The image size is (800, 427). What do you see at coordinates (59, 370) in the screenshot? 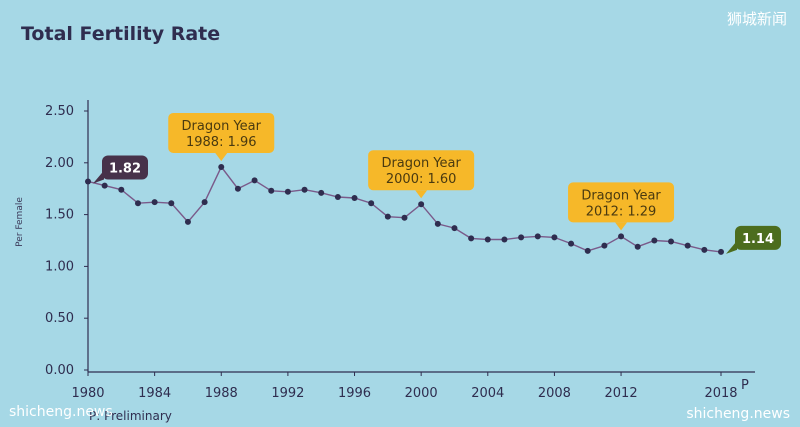
I see `y-tick-label: 0.00` at bounding box center [59, 370].